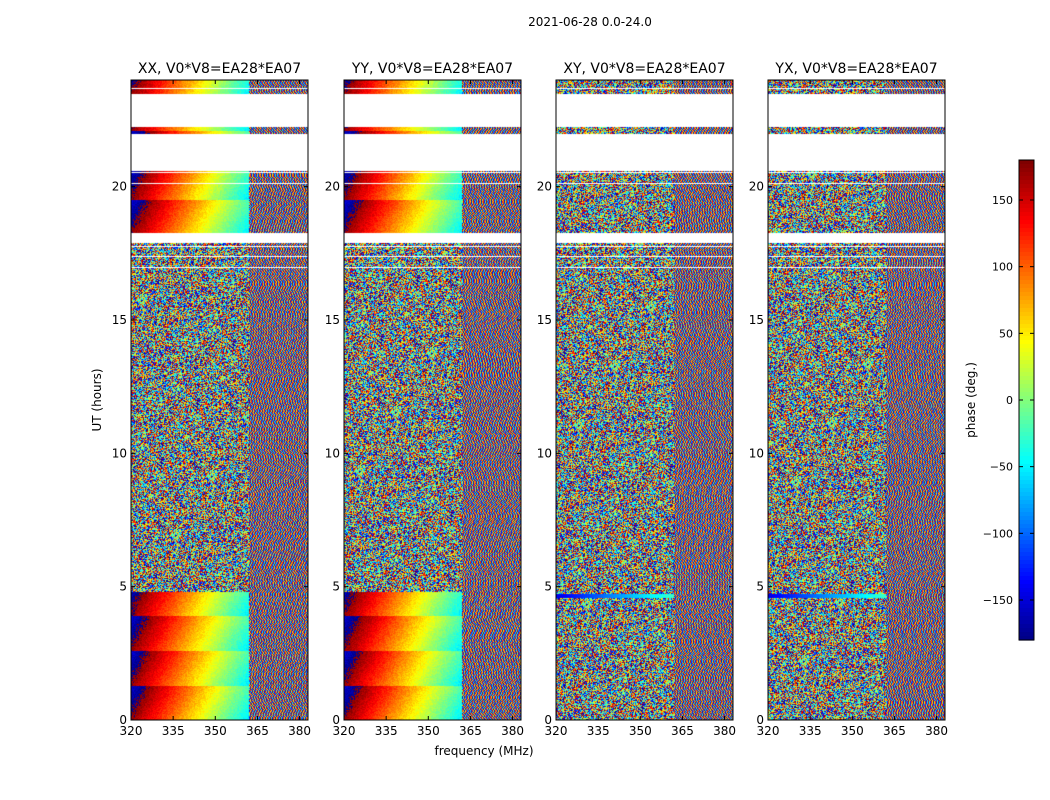  What do you see at coordinates (1002, 200) in the screenshot?
I see `colorbar-tick-label: 150` at bounding box center [1002, 200].